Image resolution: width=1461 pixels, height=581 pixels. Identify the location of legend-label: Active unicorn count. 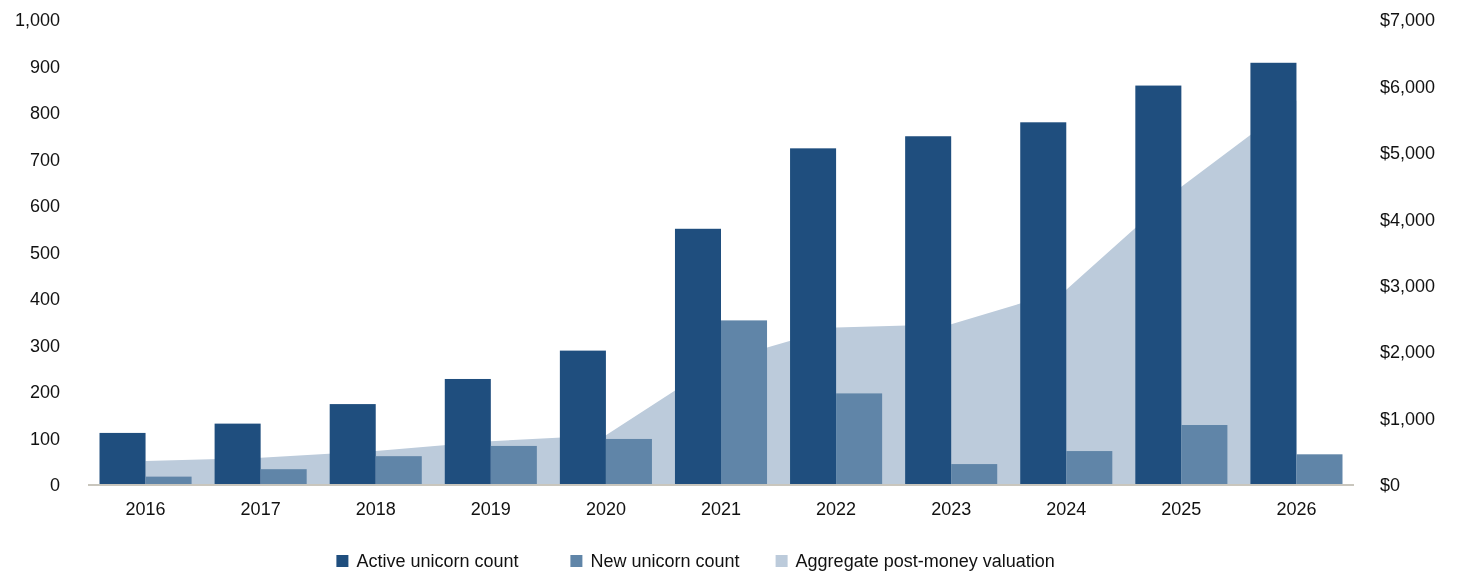
(437, 561).